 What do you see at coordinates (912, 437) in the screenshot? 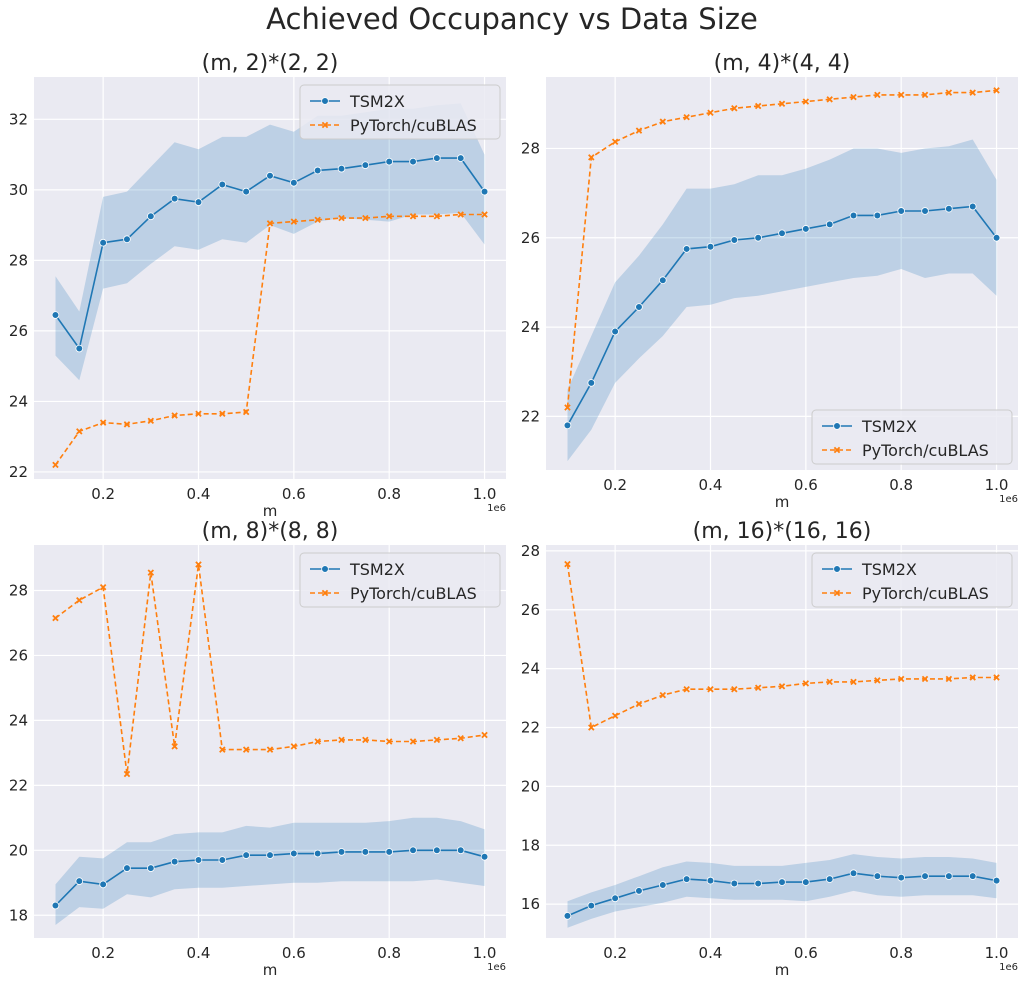
I see `legend: TSM2X PyTorch/cuBLAS` at bounding box center [912, 437].